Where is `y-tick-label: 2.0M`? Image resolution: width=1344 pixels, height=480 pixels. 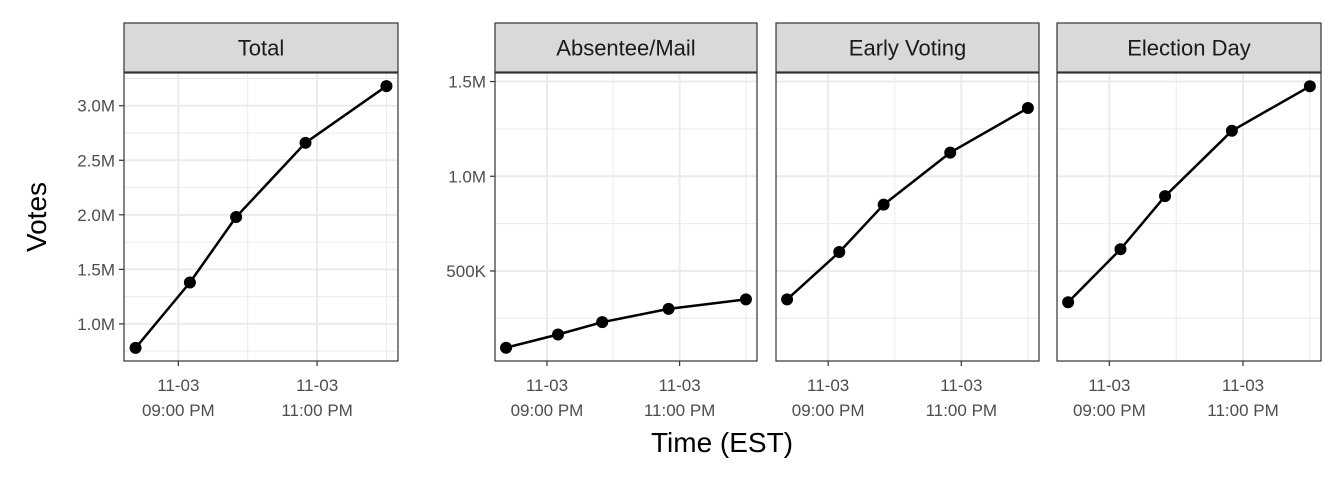
y-tick-label: 2.0M is located at coordinates (96, 215).